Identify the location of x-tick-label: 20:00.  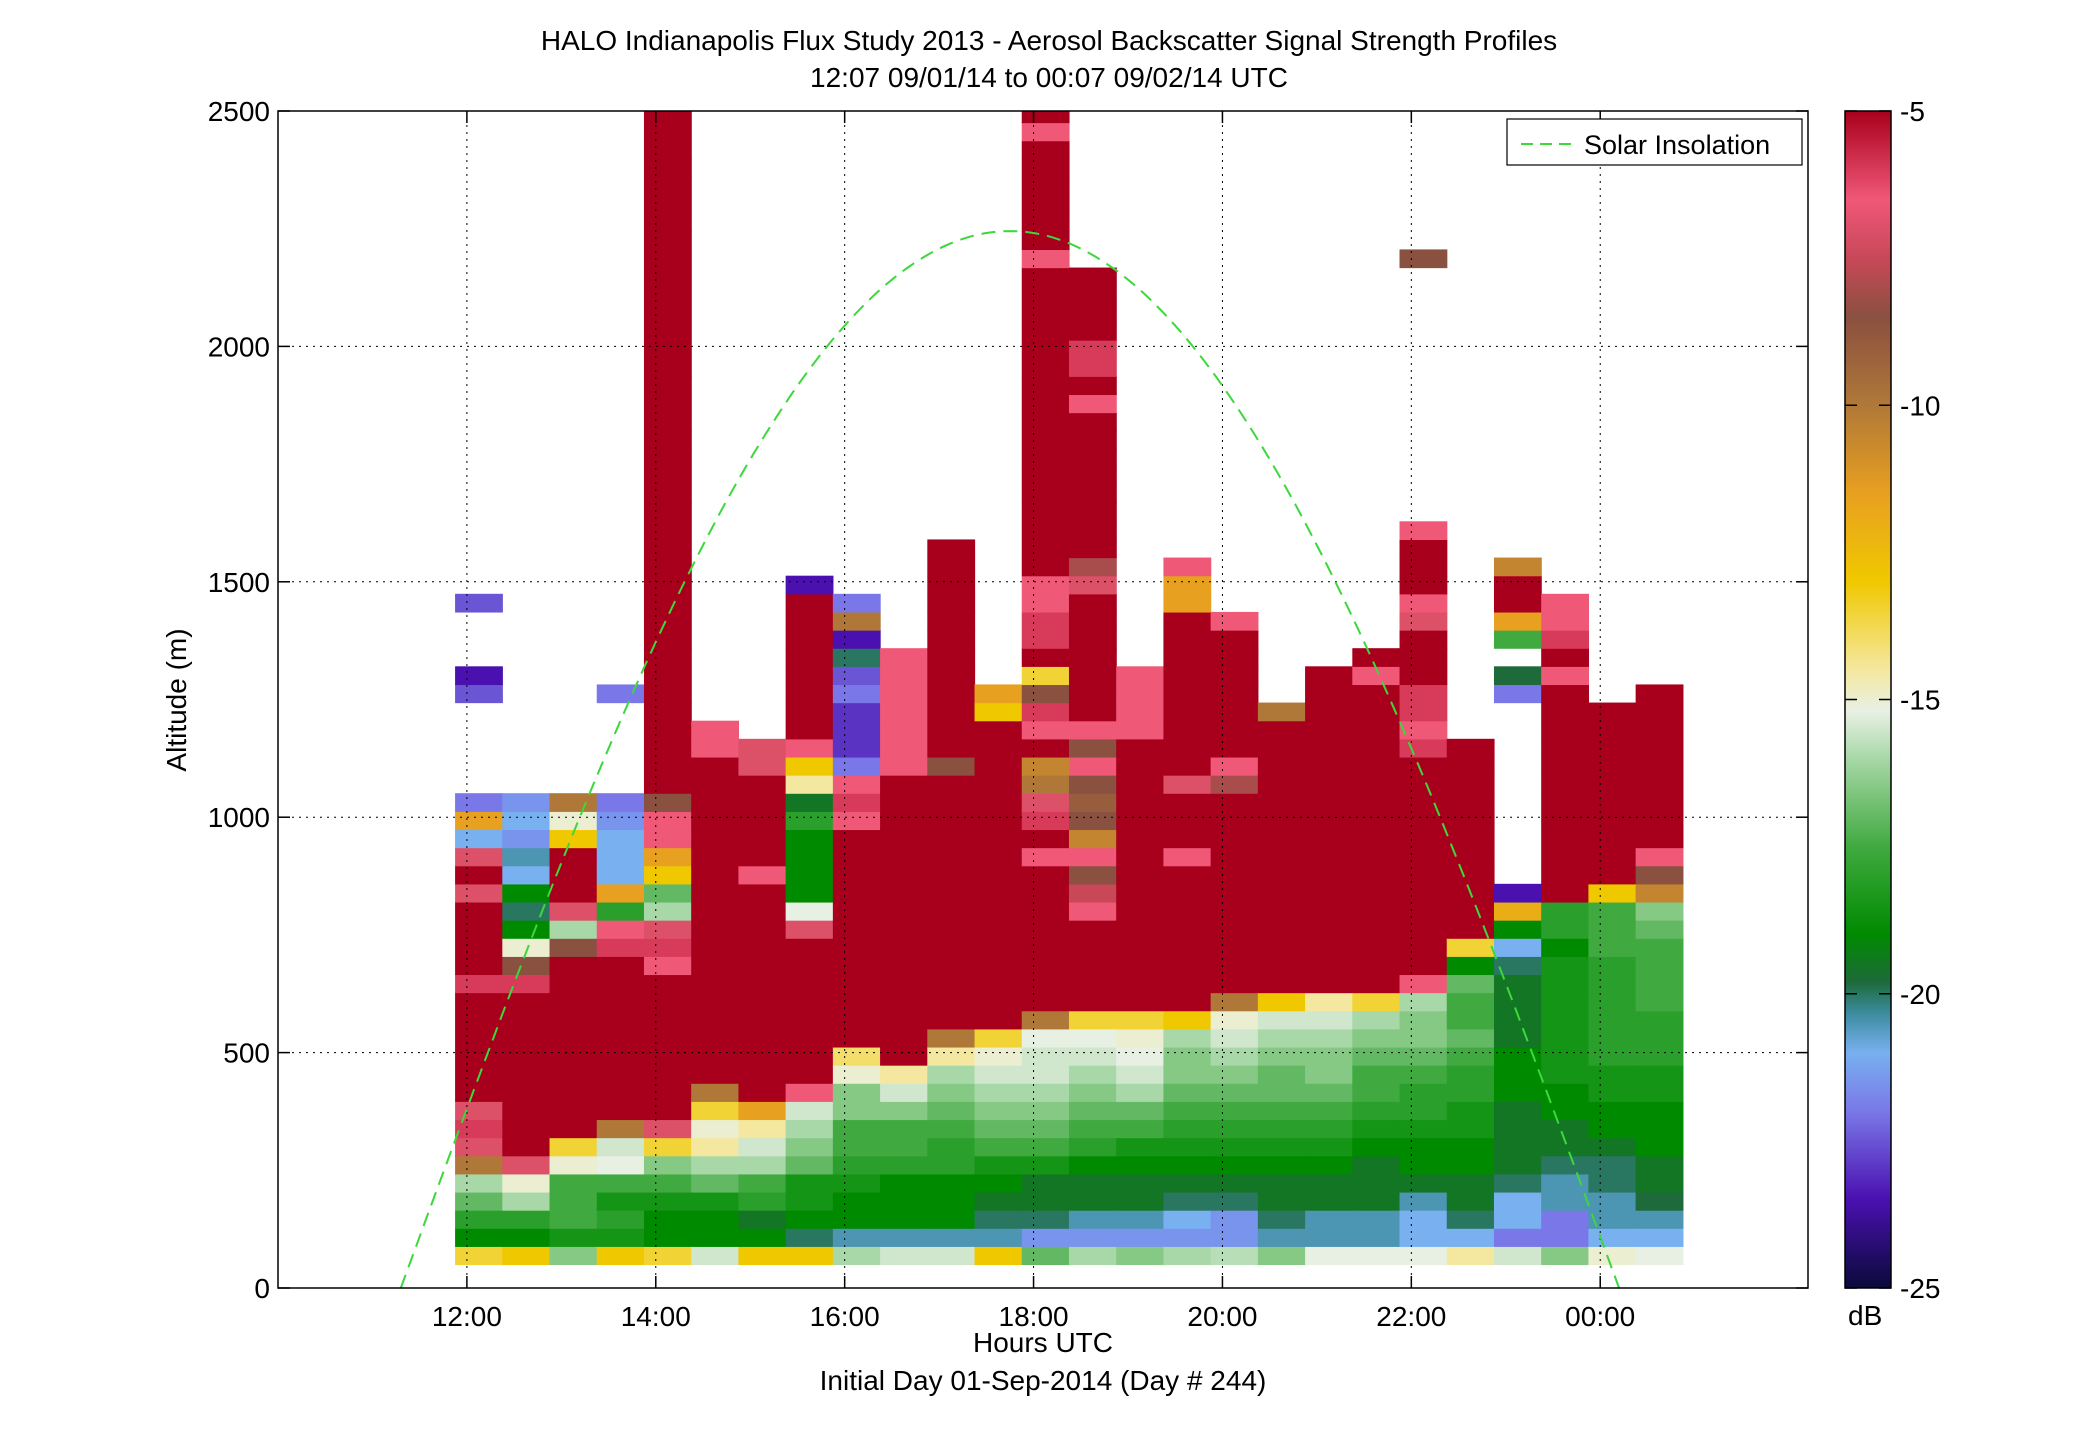
(1222, 1316).